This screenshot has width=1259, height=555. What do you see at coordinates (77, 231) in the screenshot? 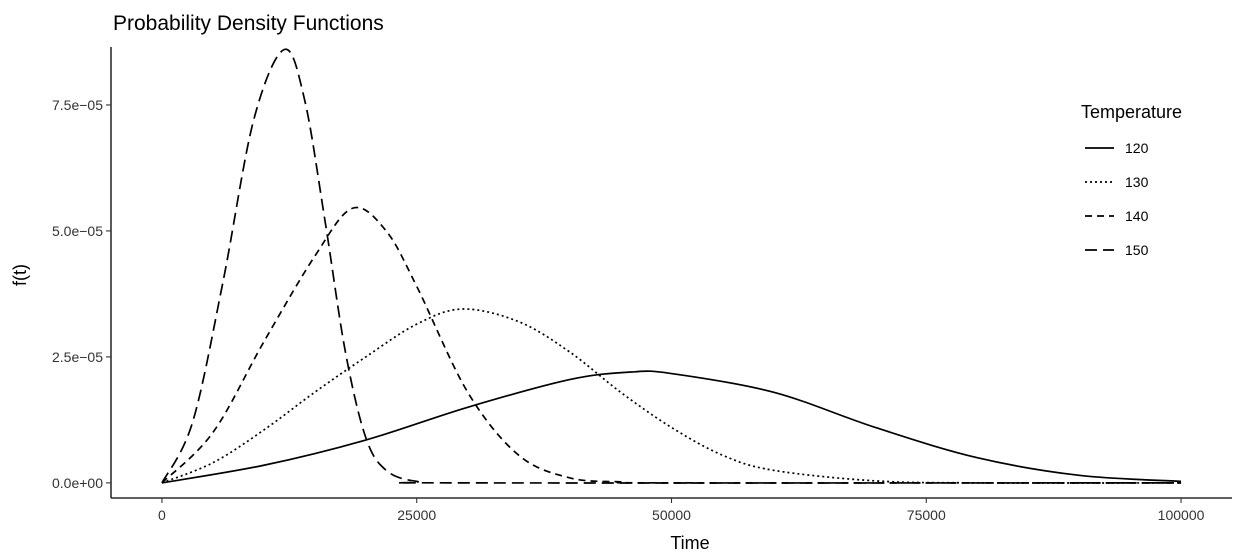
I see `y-tick-label: 5.0e−05` at bounding box center [77, 231].